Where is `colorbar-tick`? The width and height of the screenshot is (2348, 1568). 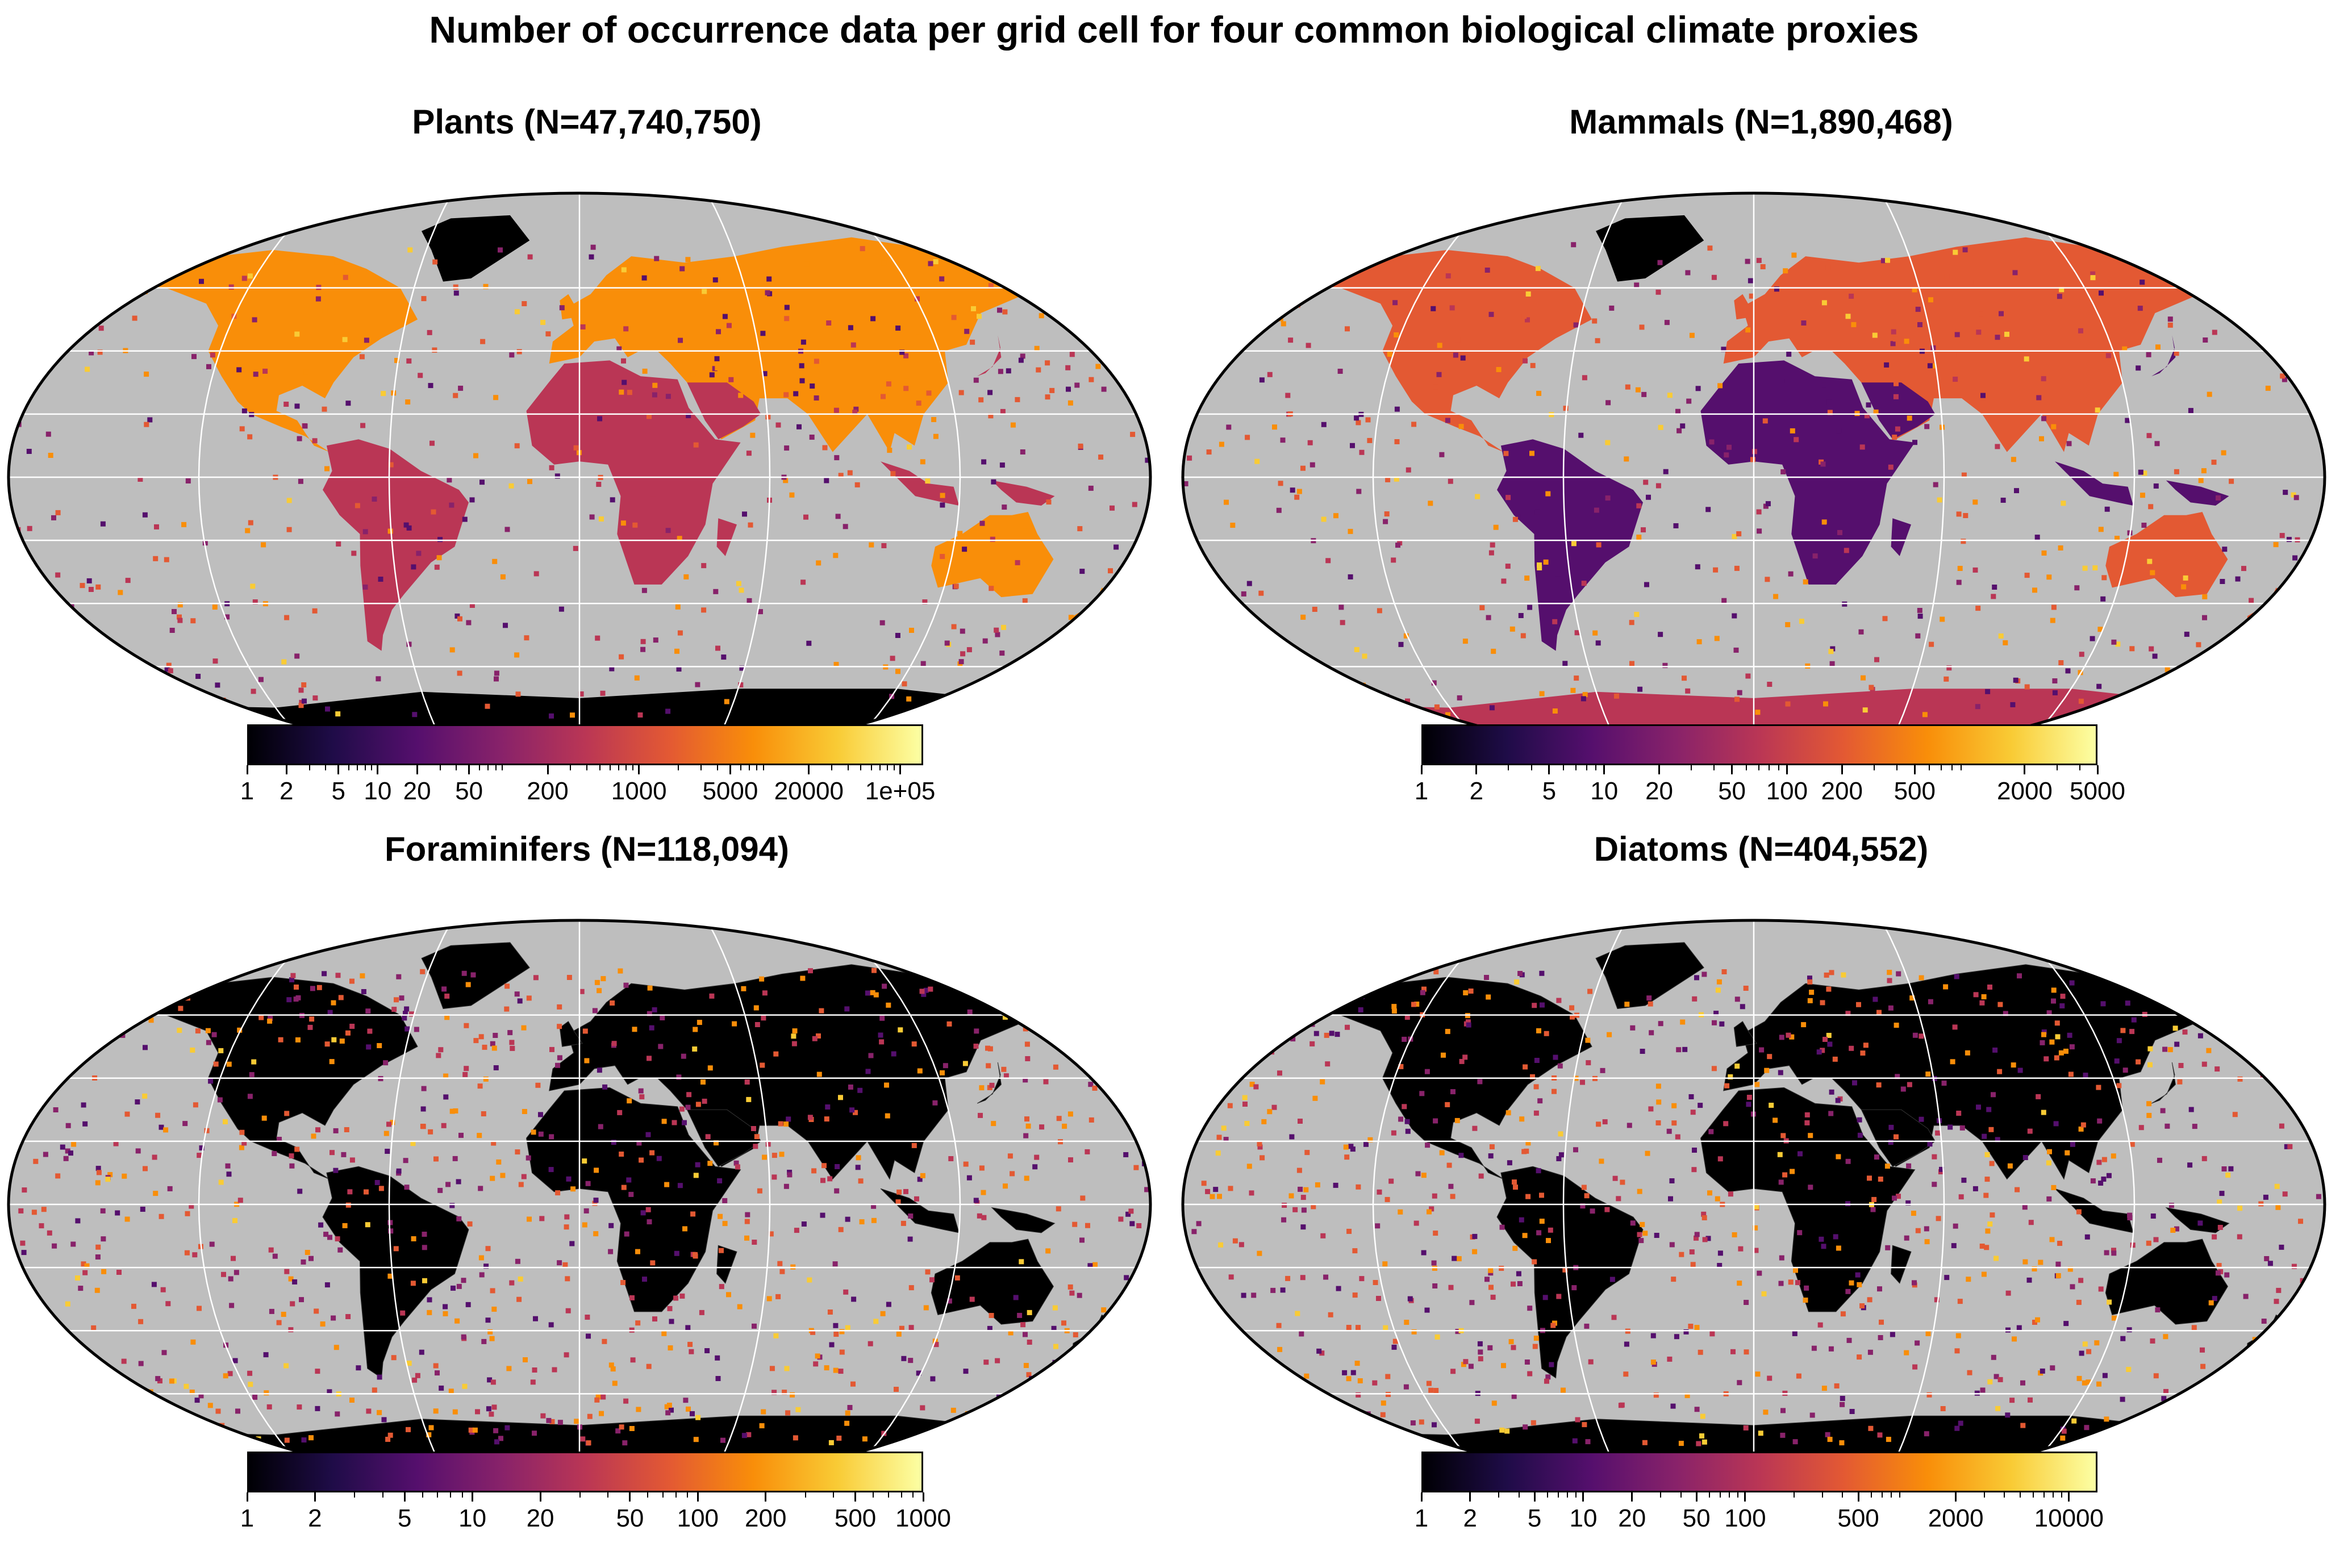 colorbar-tick is located at coordinates (247, 769).